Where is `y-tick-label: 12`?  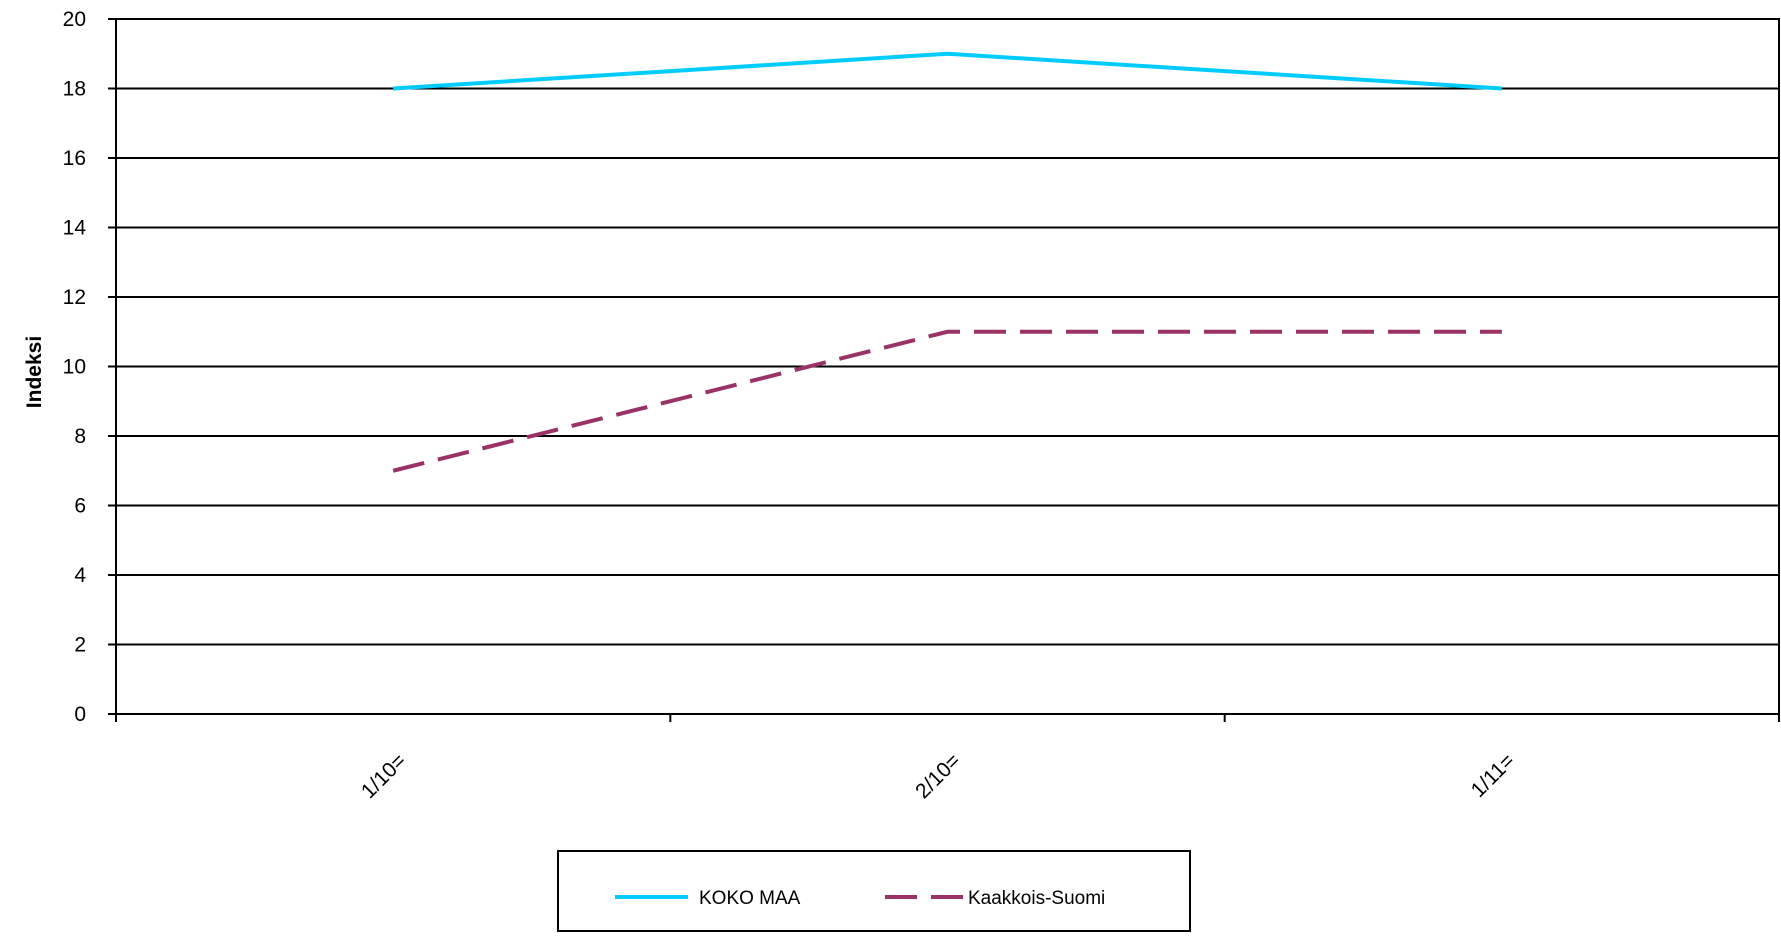
y-tick-label: 12 is located at coordinates (74, 297).